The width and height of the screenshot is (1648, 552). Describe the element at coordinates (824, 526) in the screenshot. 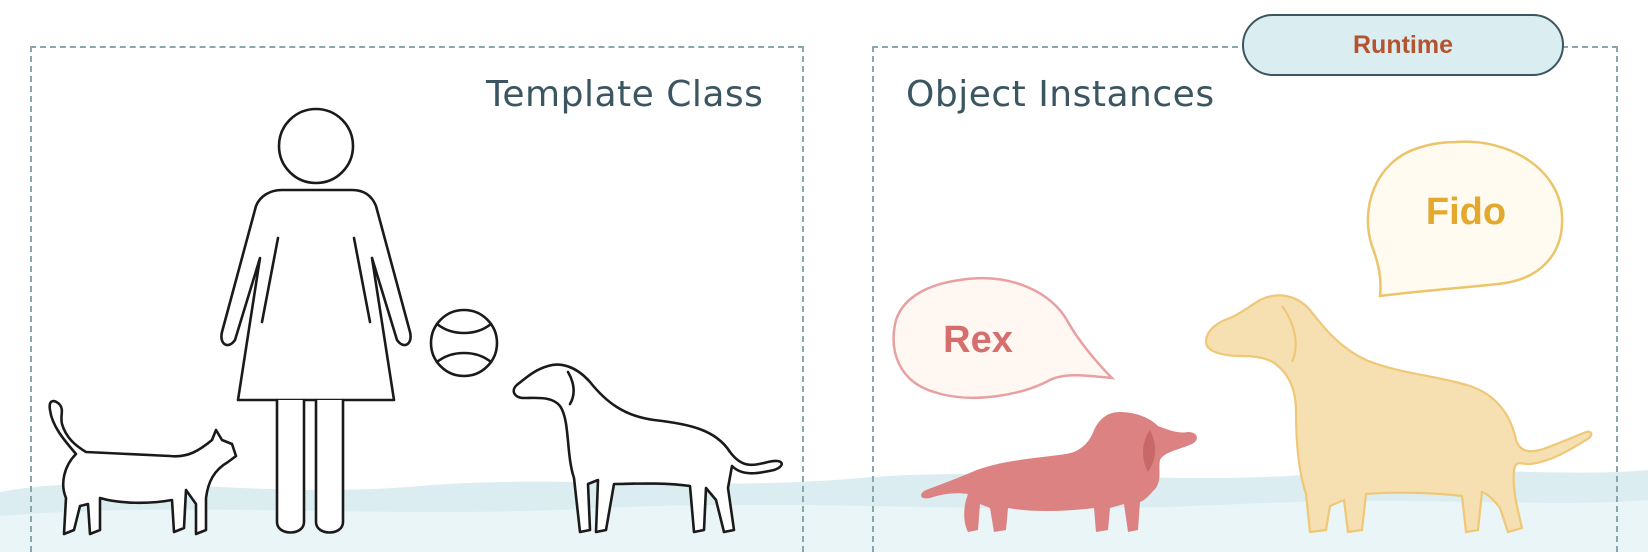

I see `ground-wave-light` at that location.